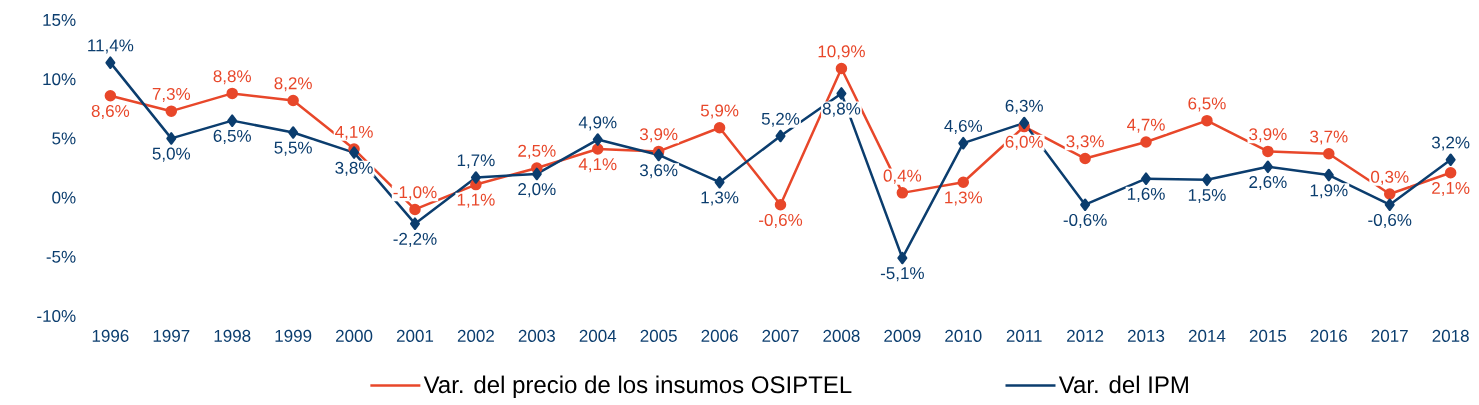  What do you see at coordinates (658, 335) in the screenshot?
I see `x-tick-label: 2005` at bounding box center [658, 335].